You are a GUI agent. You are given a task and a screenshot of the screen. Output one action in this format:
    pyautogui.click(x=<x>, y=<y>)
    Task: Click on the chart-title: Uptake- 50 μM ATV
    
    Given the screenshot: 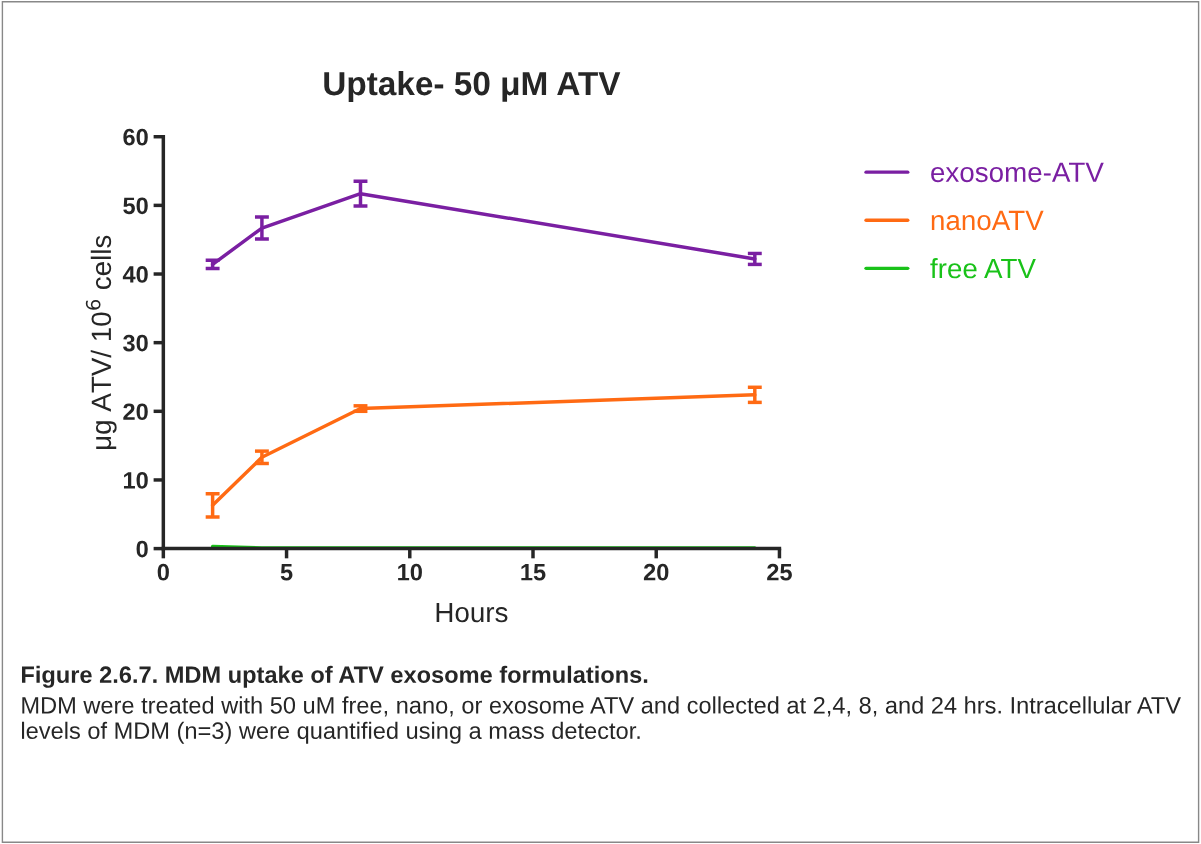 What is the action you would take?
    pyautogui.click(x=472, y=86)
    